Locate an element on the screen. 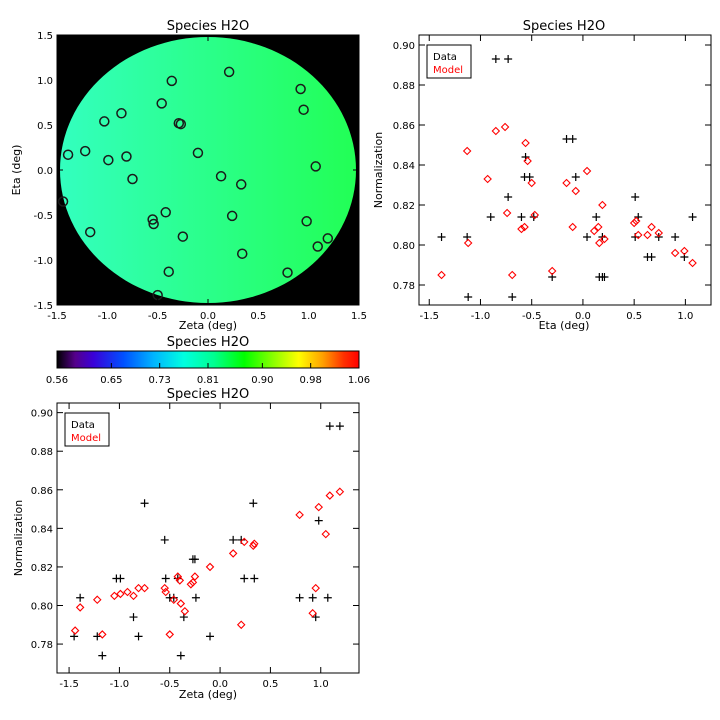 The width and height of the screenshot is (720, 720). zeta-ytick-label: 0.82 is located at coordinates (42, 568).